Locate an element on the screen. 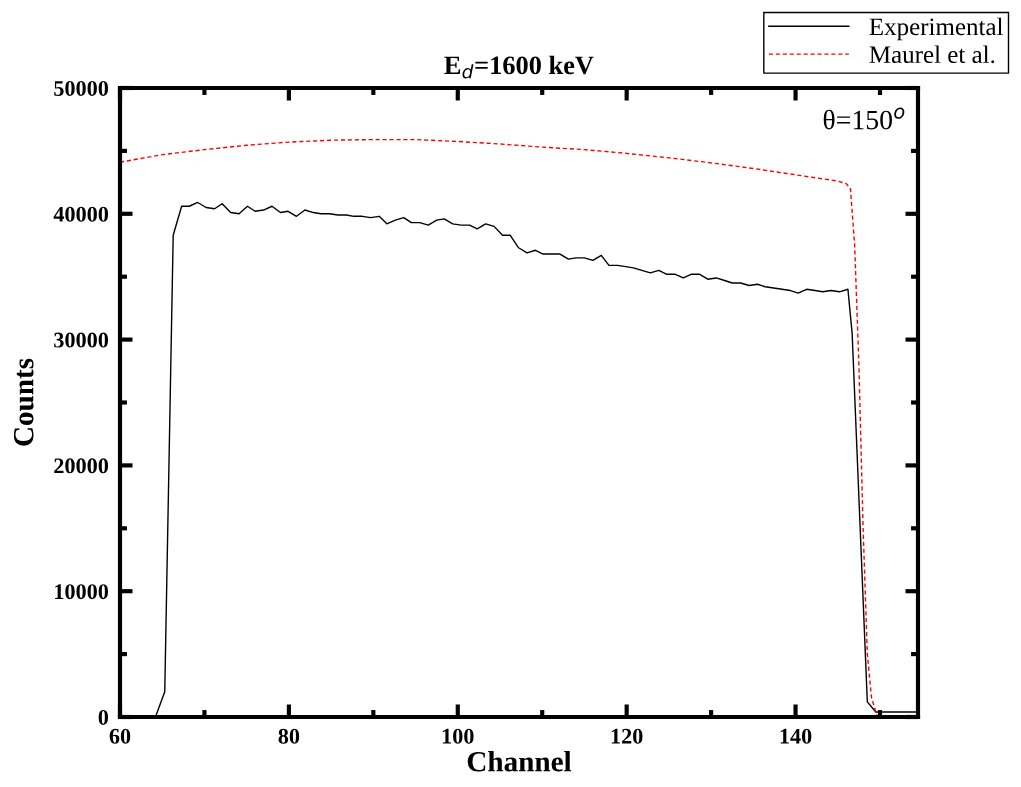  x-tick-label: 100 is located at coordinates (458, 736).